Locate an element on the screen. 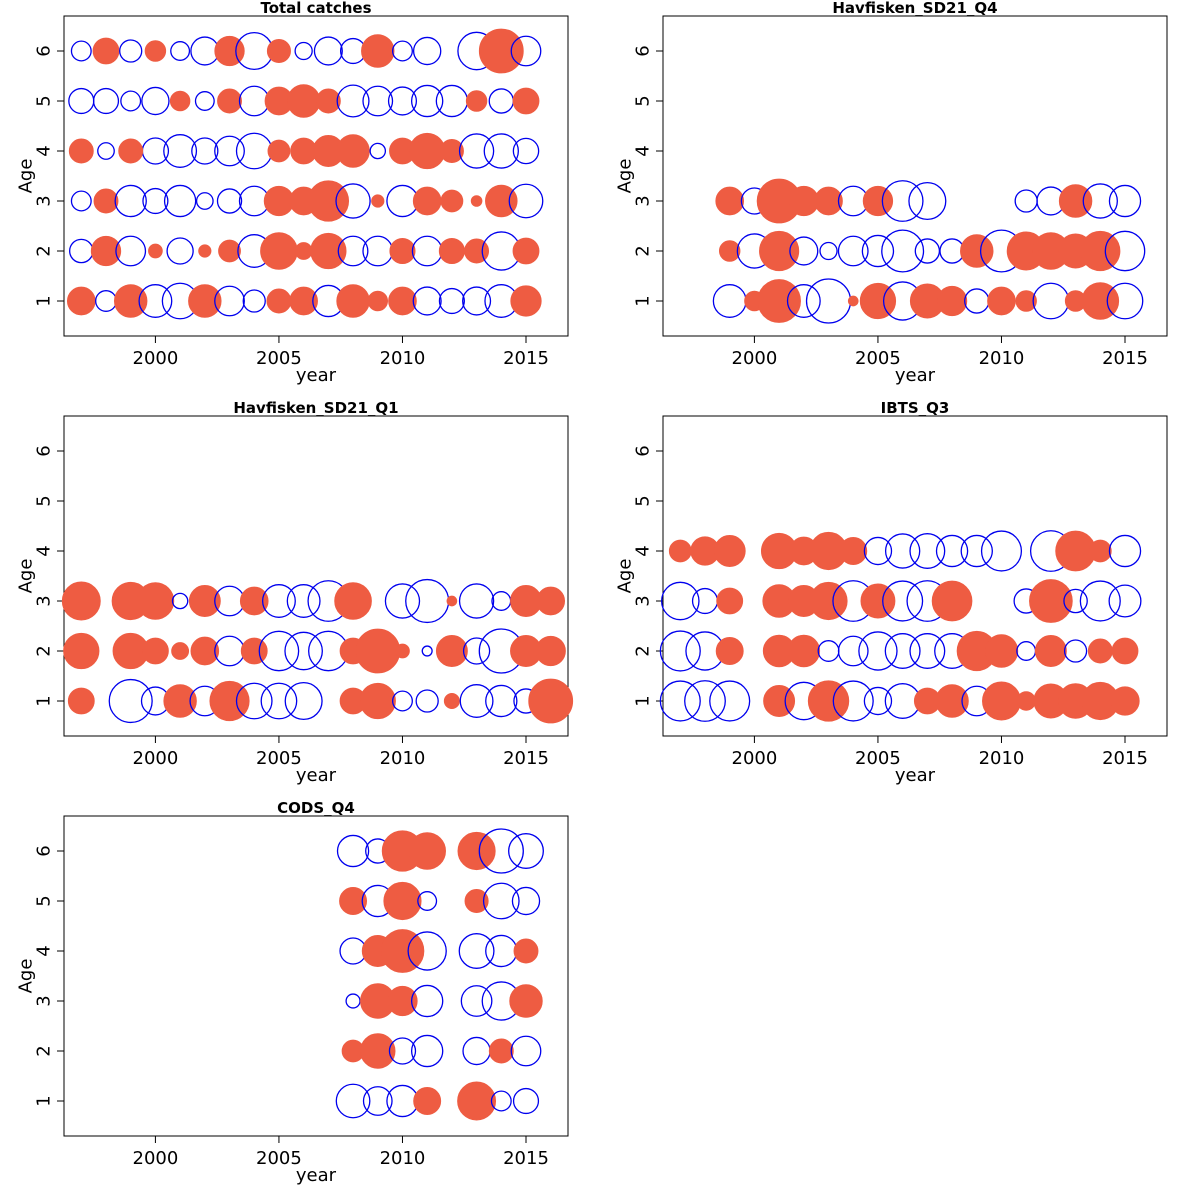 The width and height of the screenshot is (1200, 1200). x-tick-label: 2005 is located at coordinates (878, 758).